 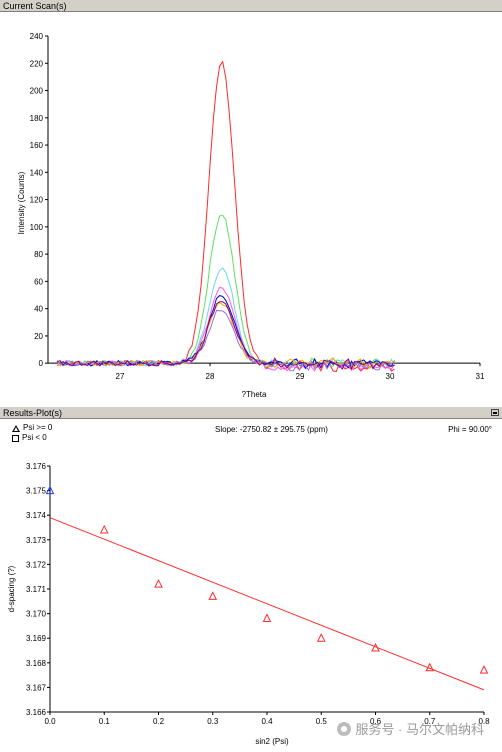 I want to click on x-tick-label: 27, so click(x=120, y=376).